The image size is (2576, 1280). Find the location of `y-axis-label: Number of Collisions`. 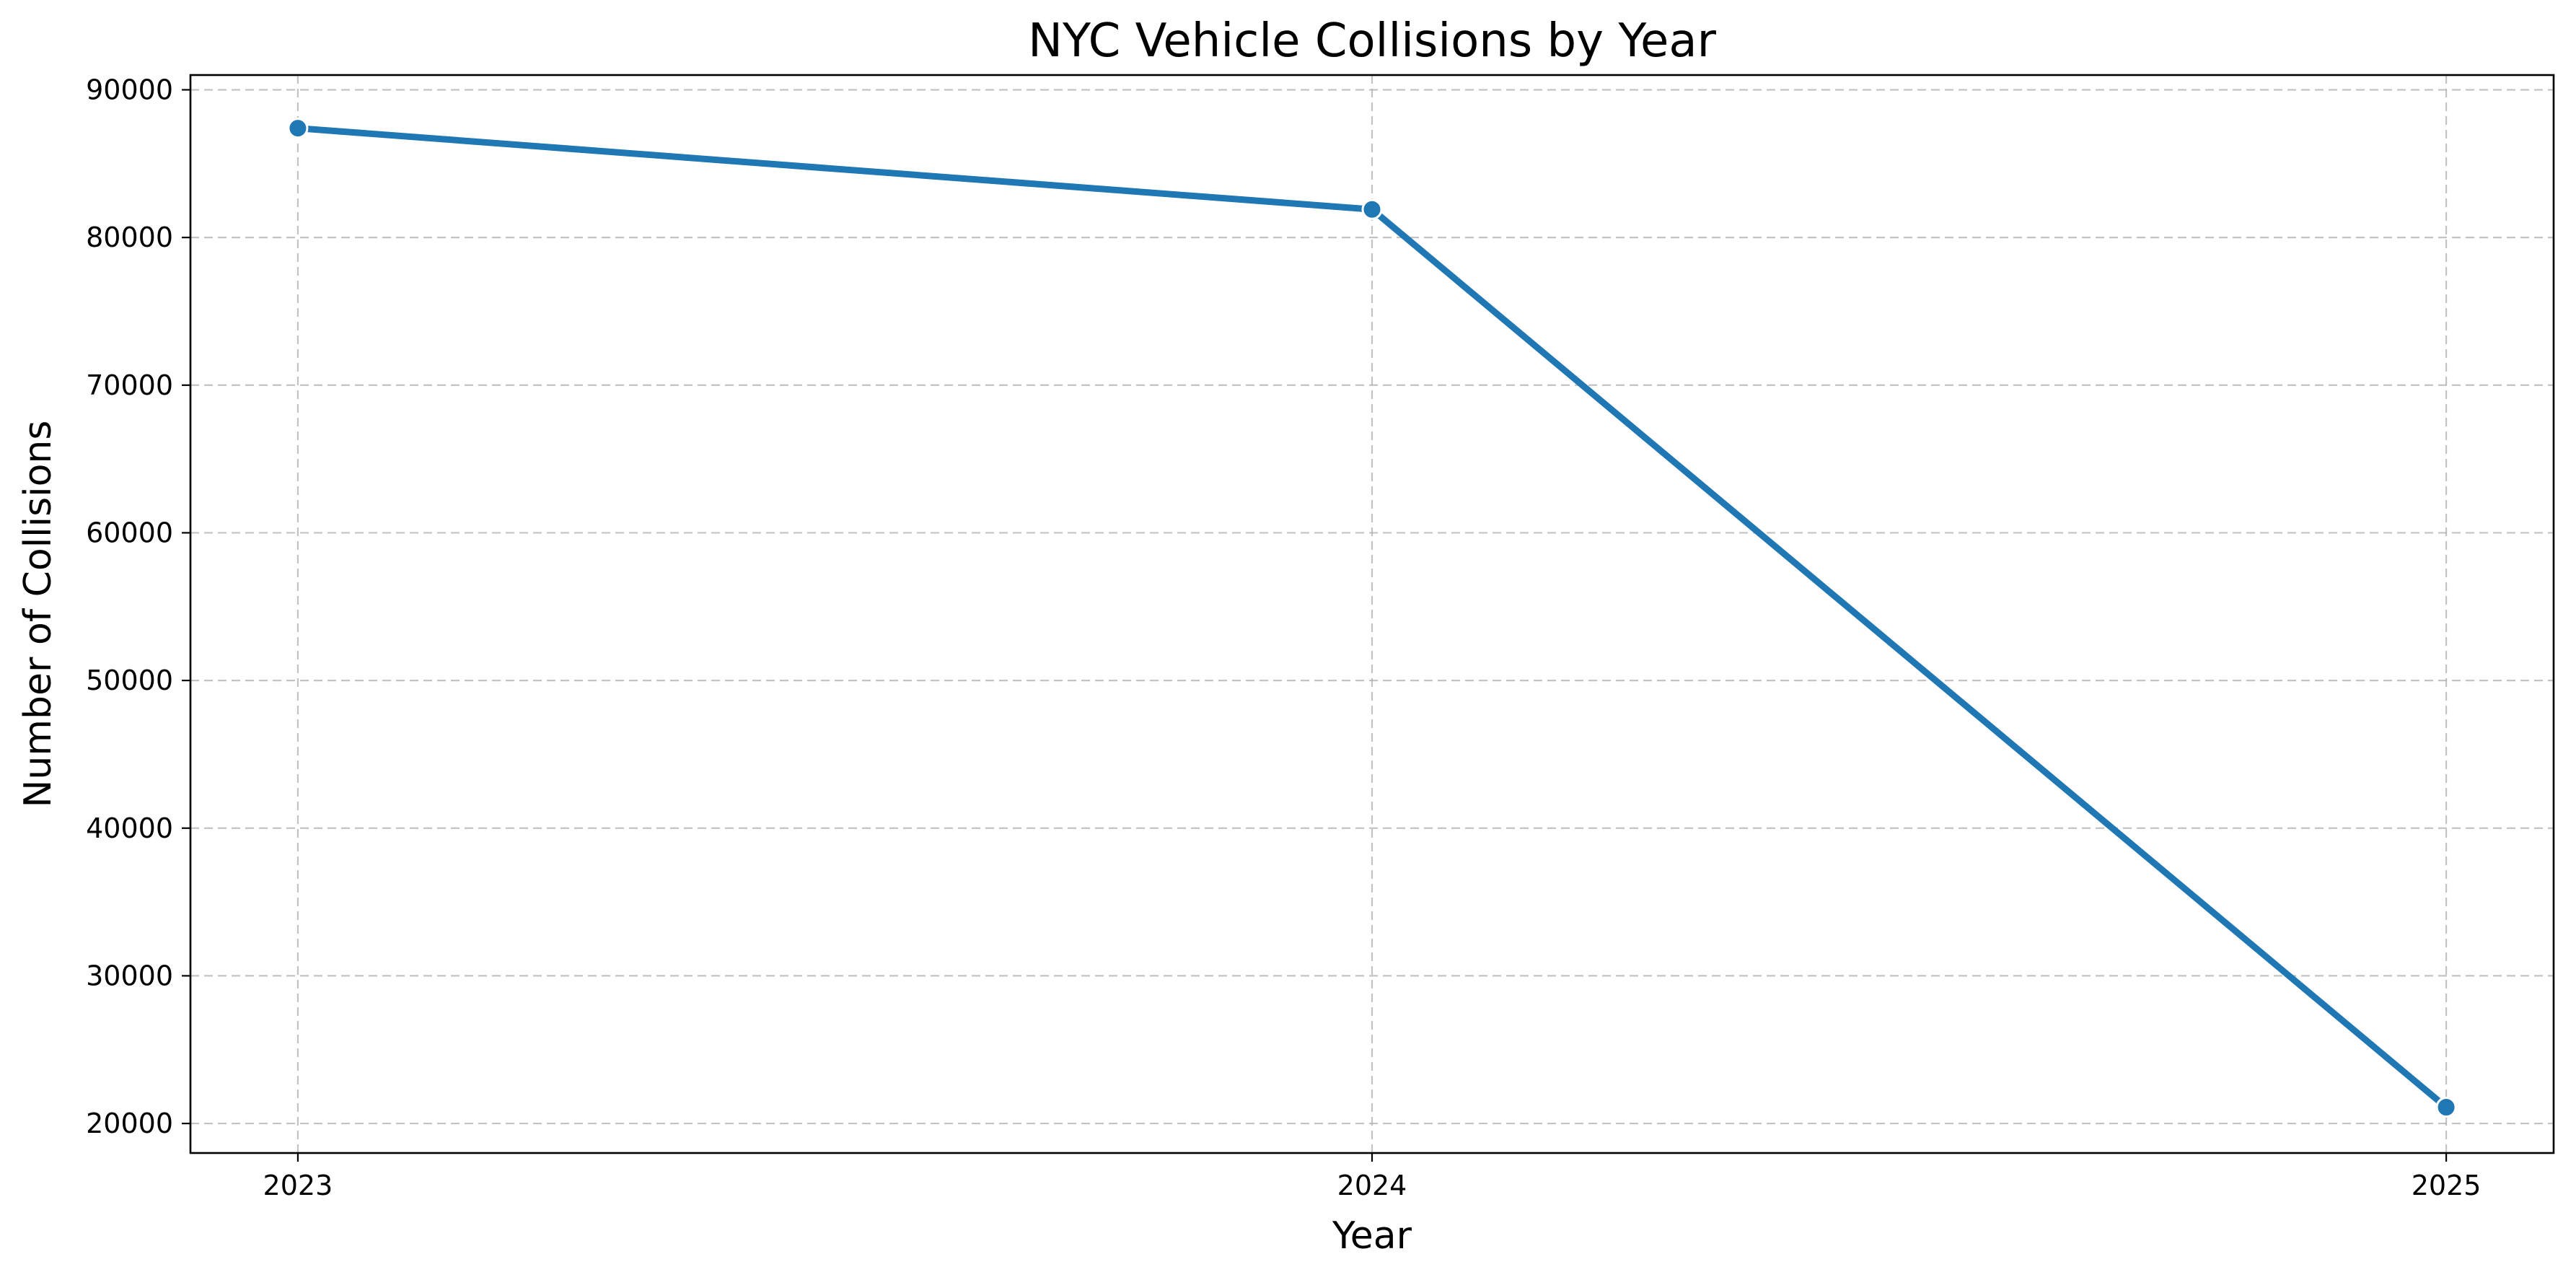

y-axis-label: Number of Collisions is located at coordinates (38, 614).